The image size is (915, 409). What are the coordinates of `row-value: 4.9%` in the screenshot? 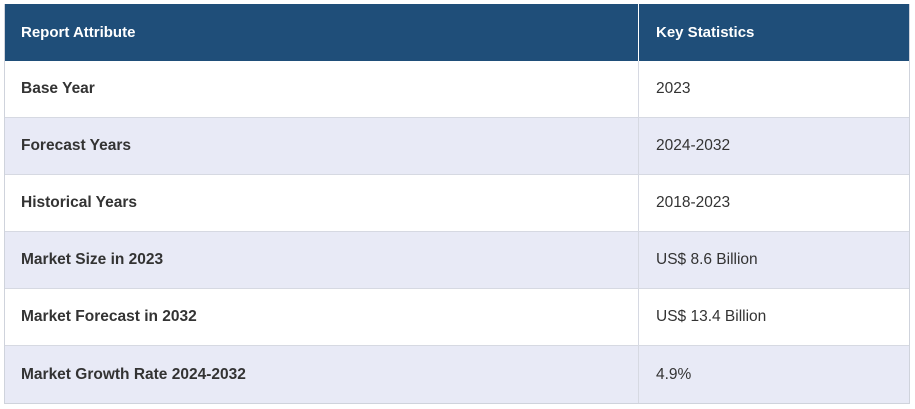 It's located at (674, 374).